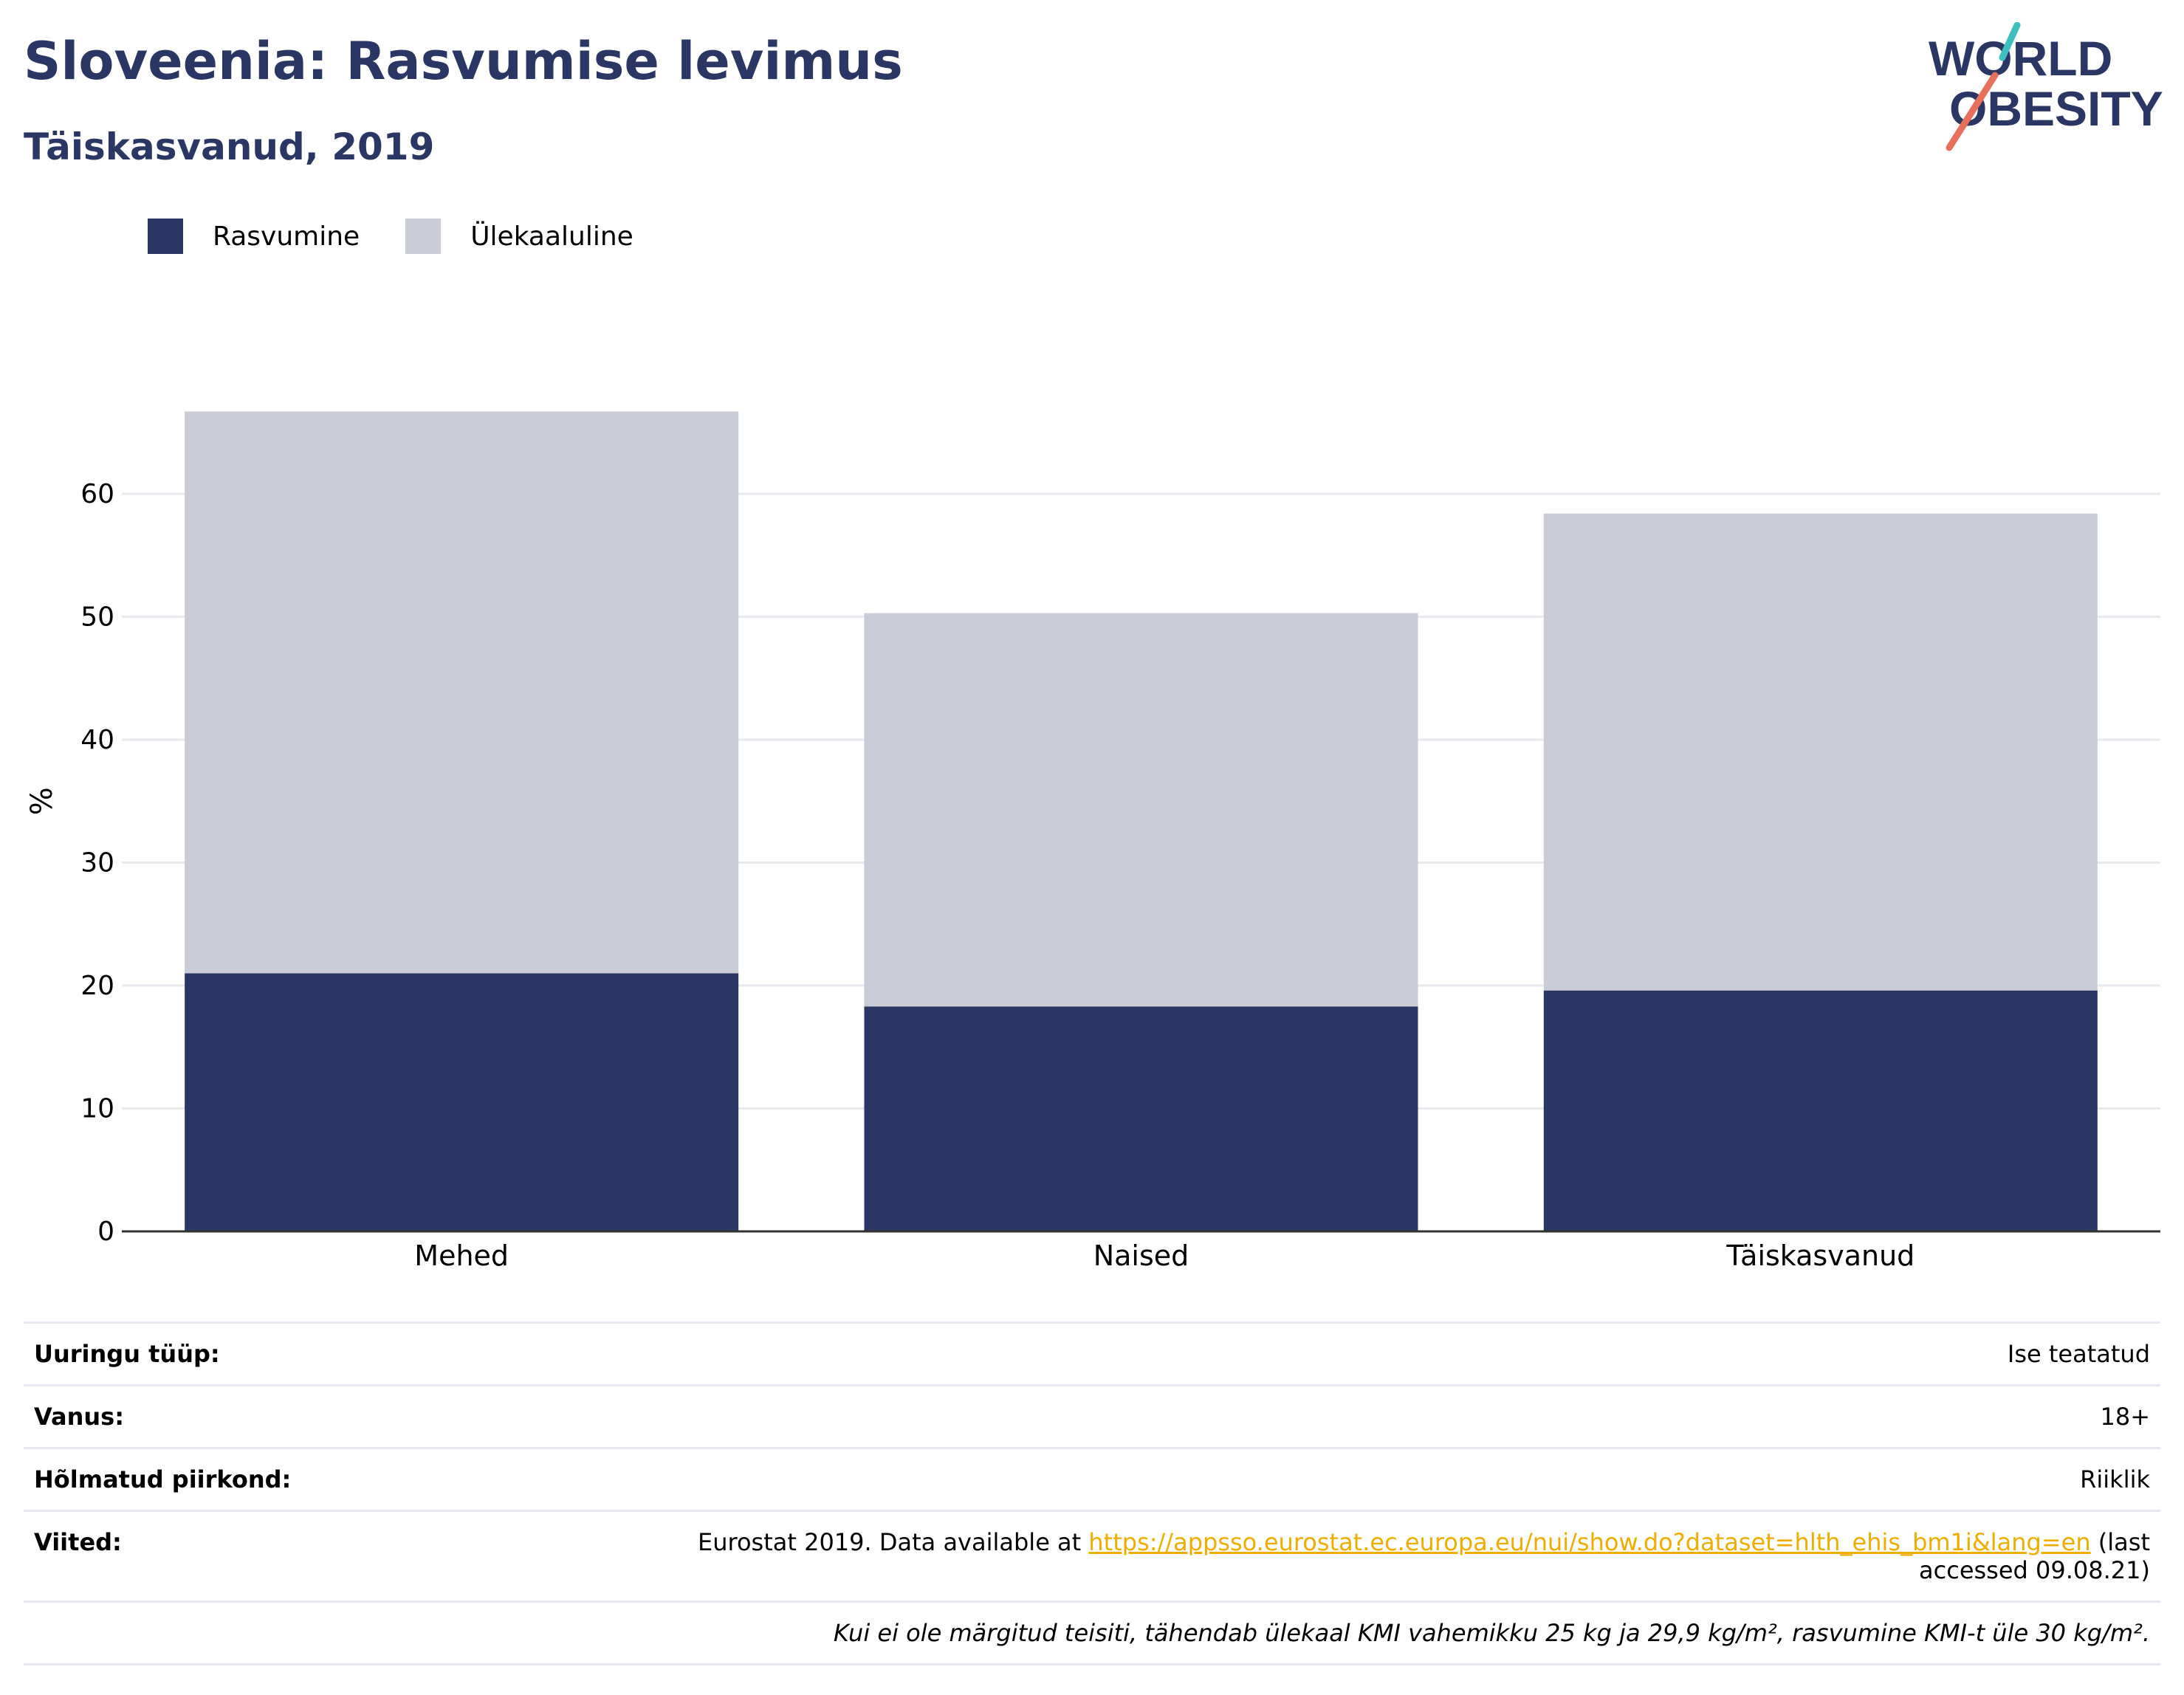 The height and width of the screenshot is (1695, 2184). Describe the element at coordinates (78, 1542) in the screenshot. I see `references-label: Viited:` at that location.